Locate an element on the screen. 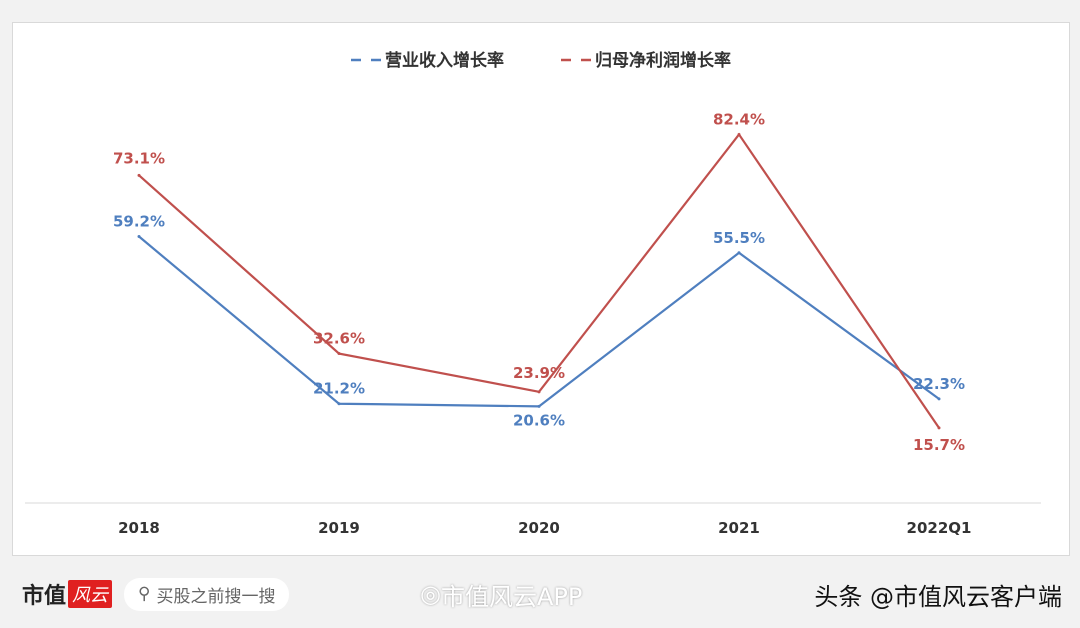 This screenshot has height=628, width=1080. data-label: 20.6% is located at coordinates (539, 420).